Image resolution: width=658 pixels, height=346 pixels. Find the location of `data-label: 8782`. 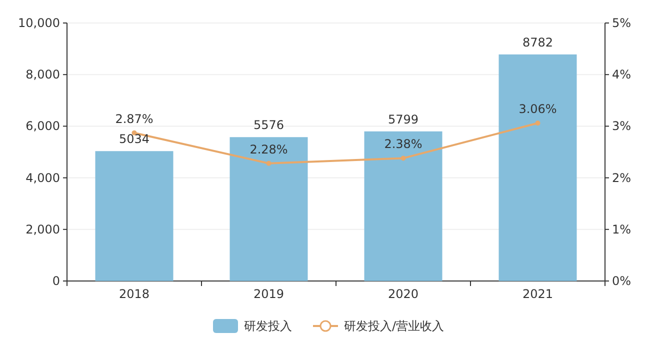

data-label: 8782 is located at coordinates (538, 42).